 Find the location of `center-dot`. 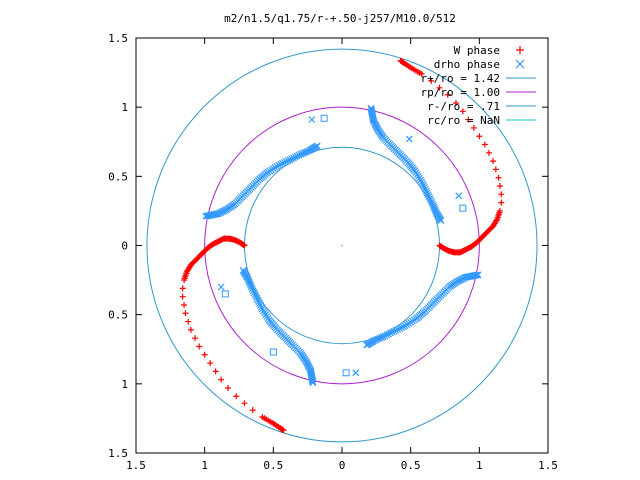

center-dot is located at coordinates (342, 245).